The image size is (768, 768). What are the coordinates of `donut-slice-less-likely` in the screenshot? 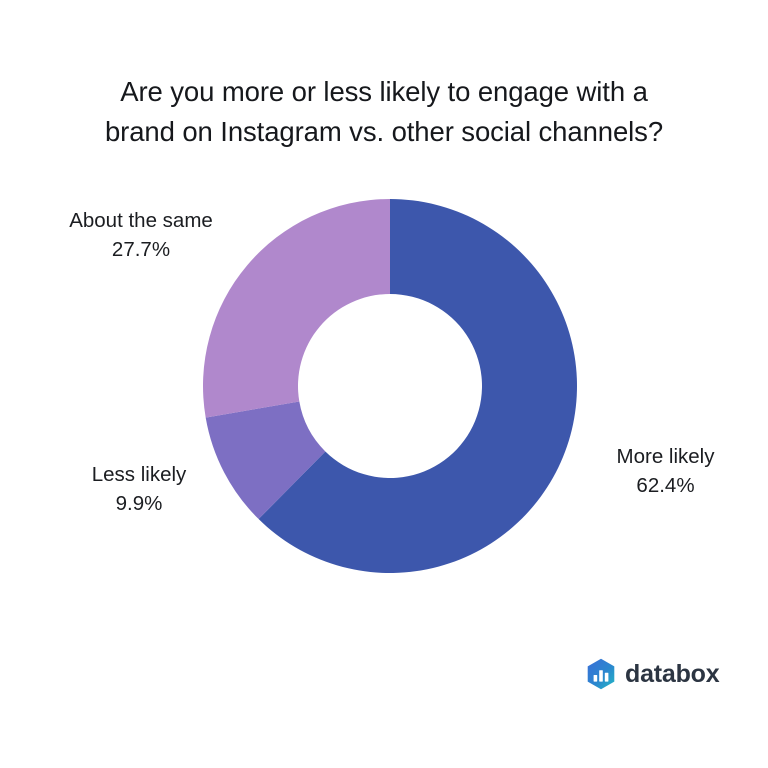 It's located at (265, 460).